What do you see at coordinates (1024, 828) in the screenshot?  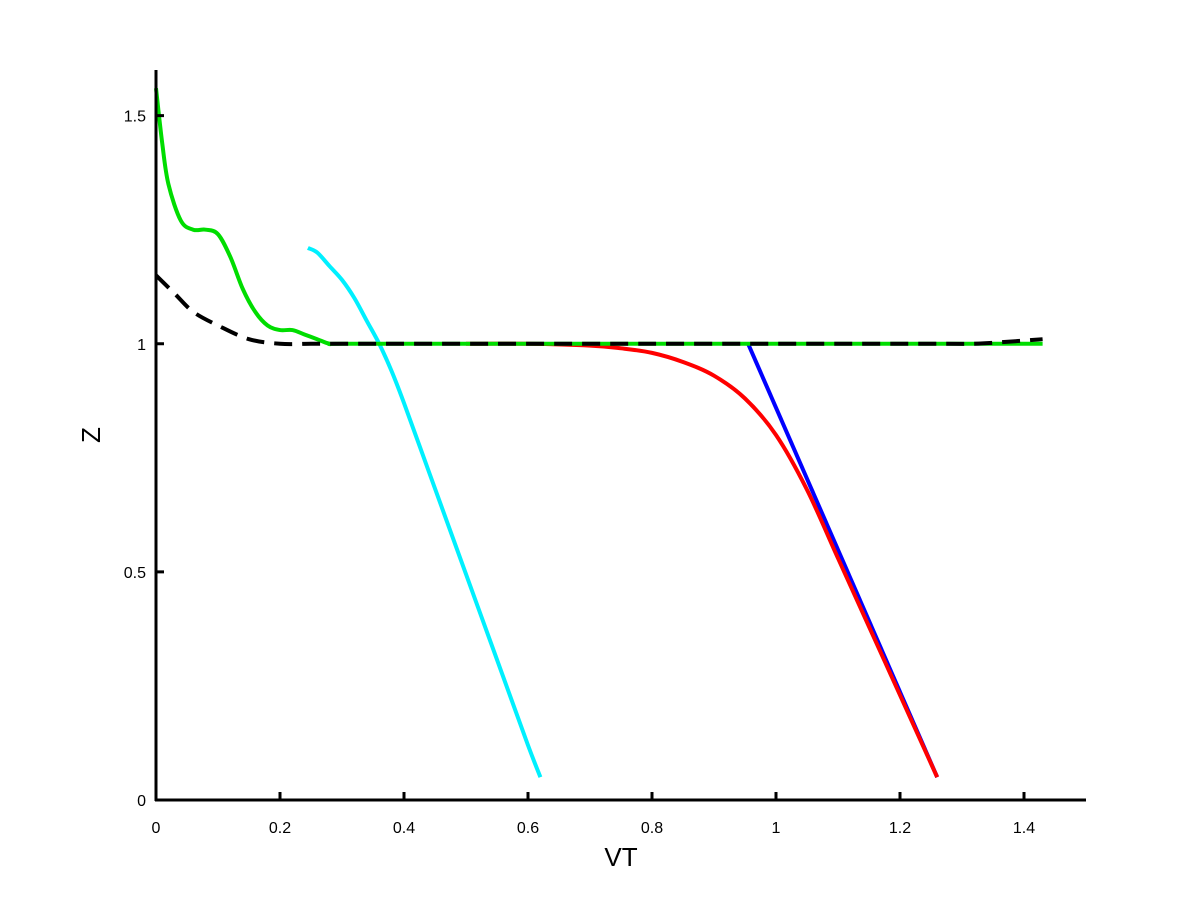 I see `x-tick-label: 1.4` at bounding box center [1024, 828].